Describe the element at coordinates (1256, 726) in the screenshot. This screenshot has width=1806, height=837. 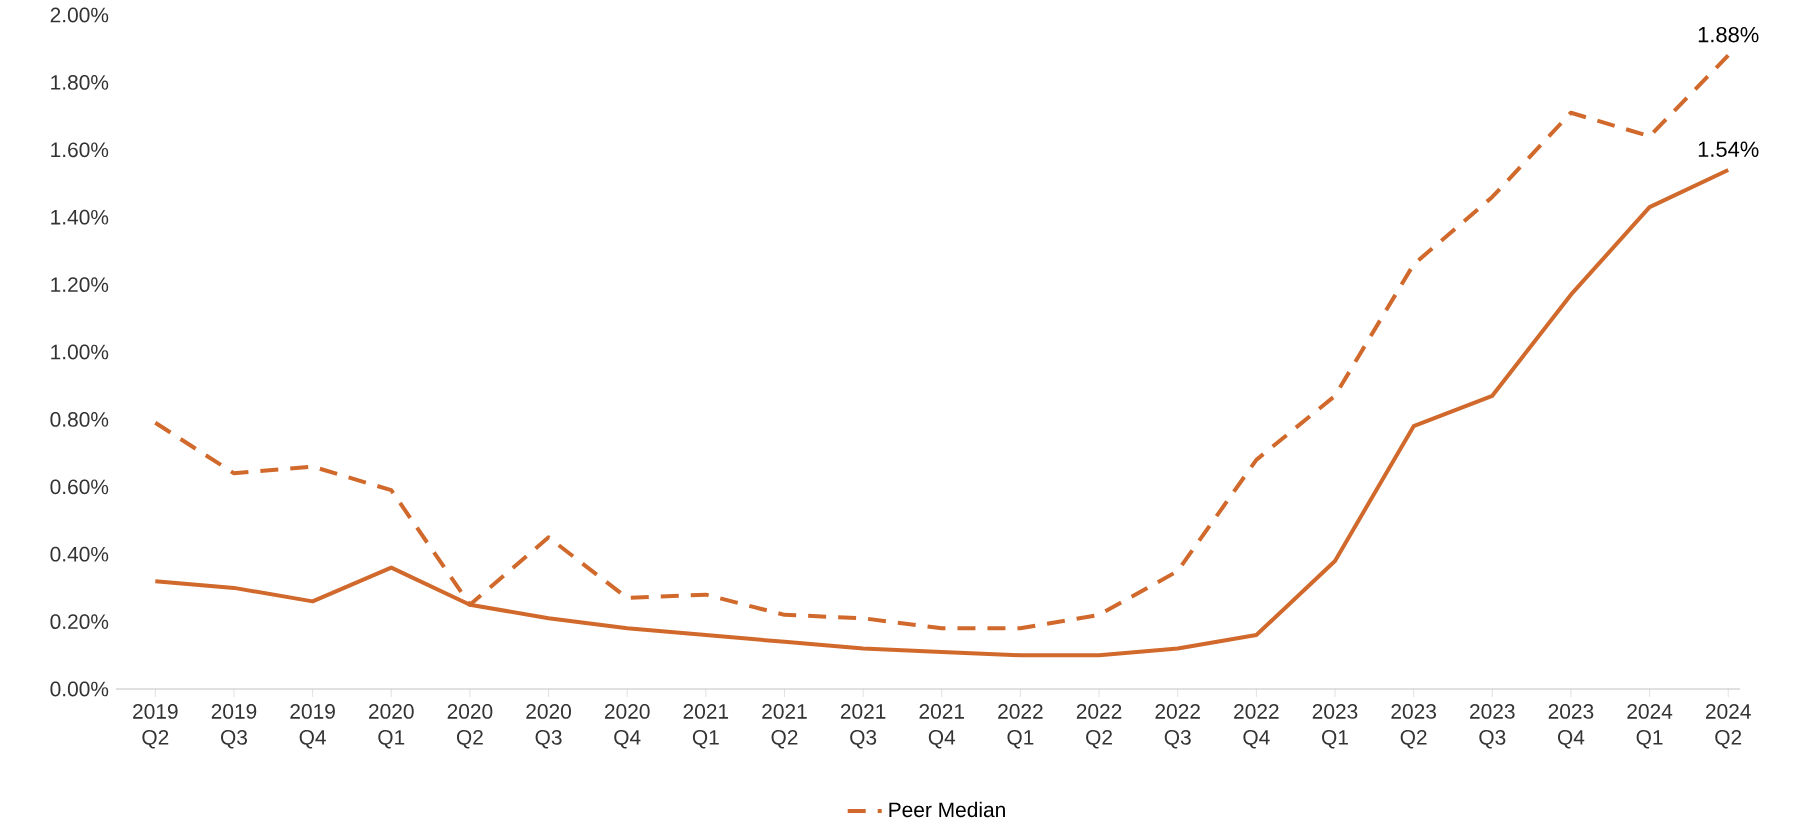
I see `x-tick-label: 2022 Q4` at that location.